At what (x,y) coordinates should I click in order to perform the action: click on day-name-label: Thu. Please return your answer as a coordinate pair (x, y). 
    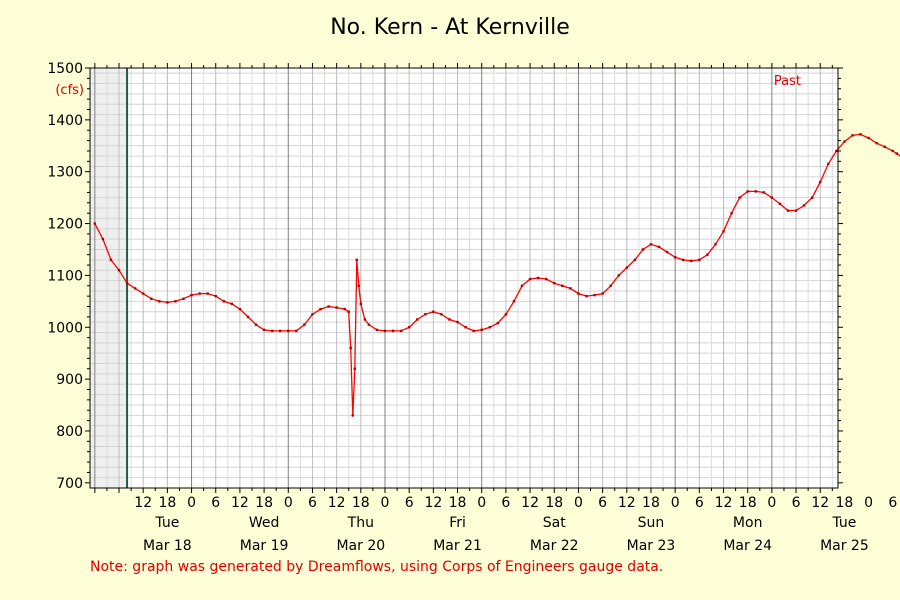
    Looking at the image, I should click on (360, 523).